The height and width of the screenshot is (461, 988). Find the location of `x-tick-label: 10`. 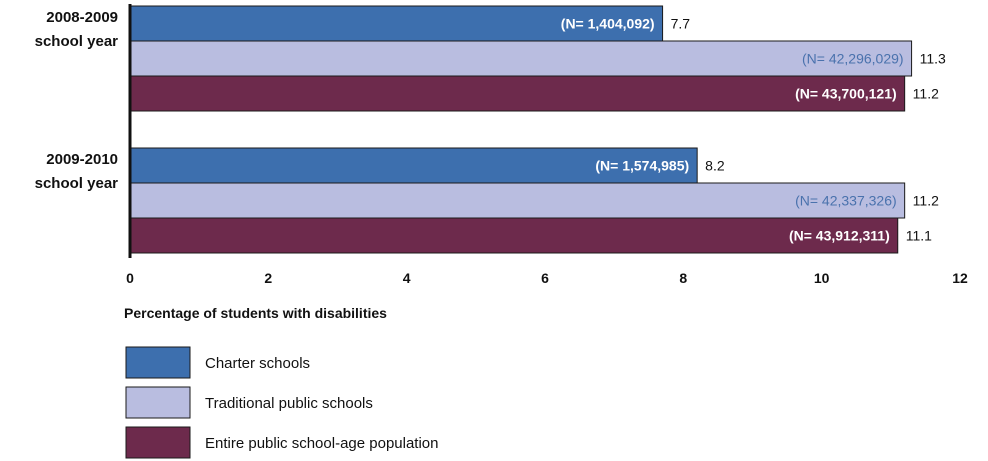

x-tick-label: 10 is located at coordinates (822, 278).